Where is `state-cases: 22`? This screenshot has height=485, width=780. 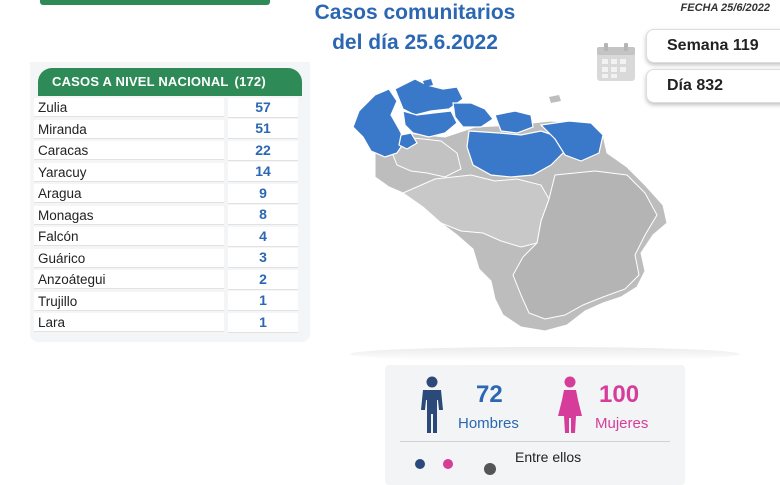 state-cases: 22 is located at coordinates (263, 150).